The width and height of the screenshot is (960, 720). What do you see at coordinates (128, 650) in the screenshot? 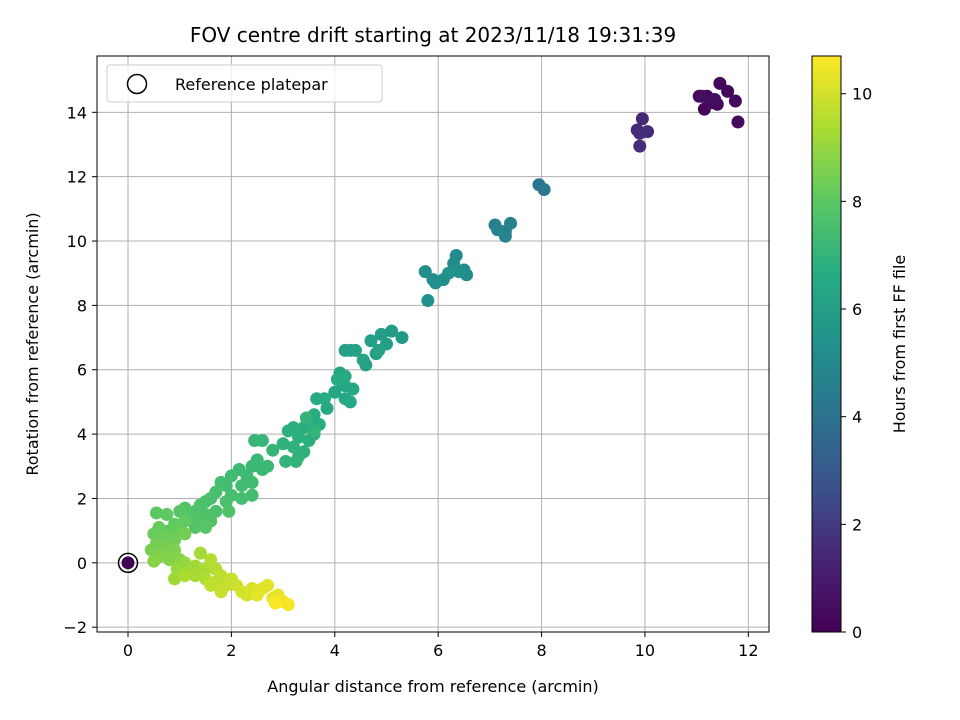
I see `x-tick-label: 0` at bounding box center [128, 650].